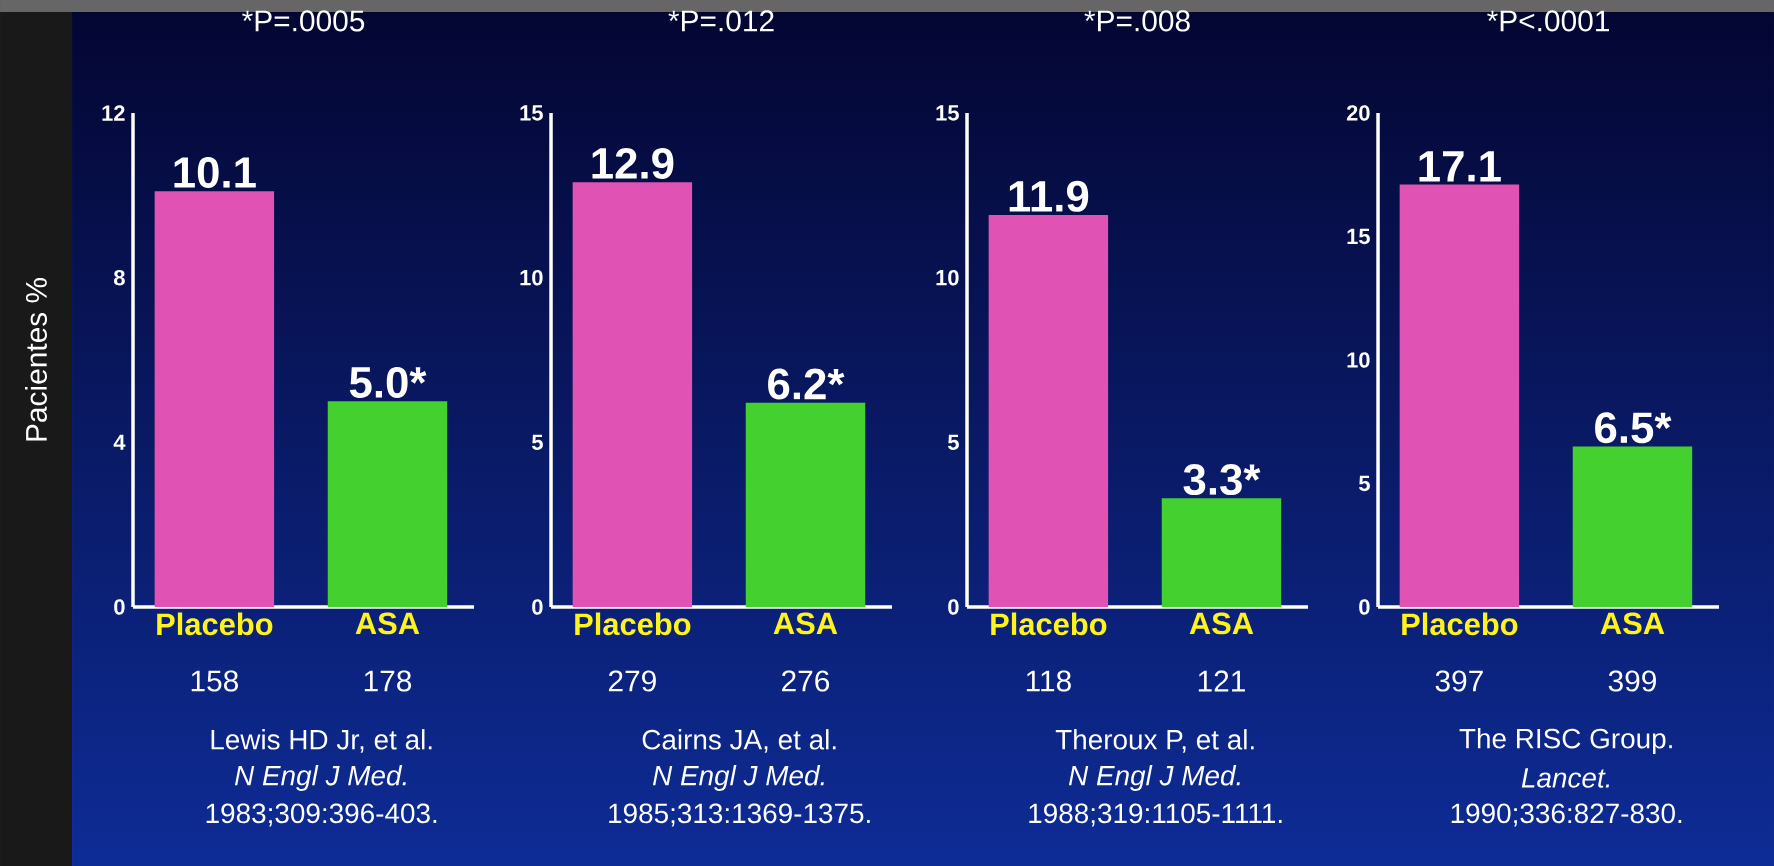 Image resolution: width=1774 pixels, height=866 pixels. Describe the element at coordinates (321, 741) in the screenshot. I see `text: Lewis HD Jr, et al.` at that location.